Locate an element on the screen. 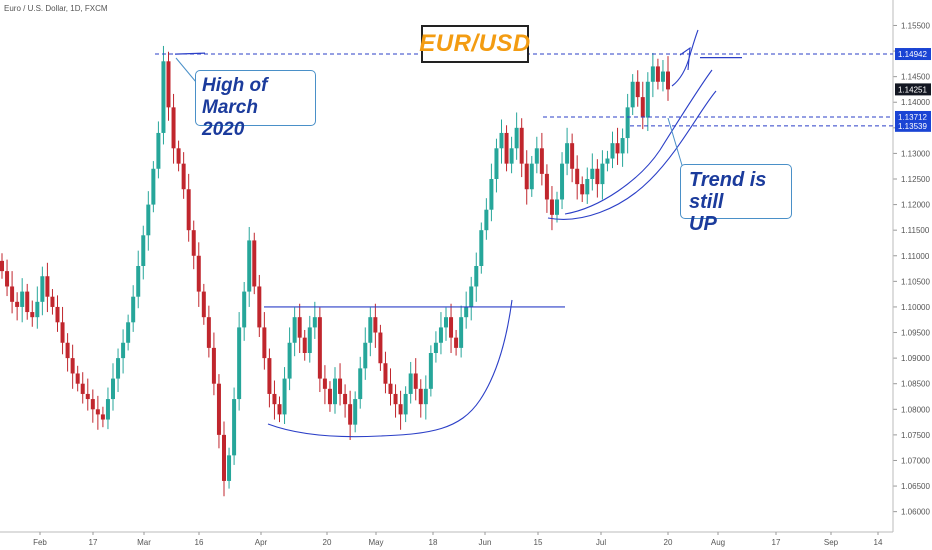 The image size is (932, 550). march-high-marker is located at coordinates (190, 53).